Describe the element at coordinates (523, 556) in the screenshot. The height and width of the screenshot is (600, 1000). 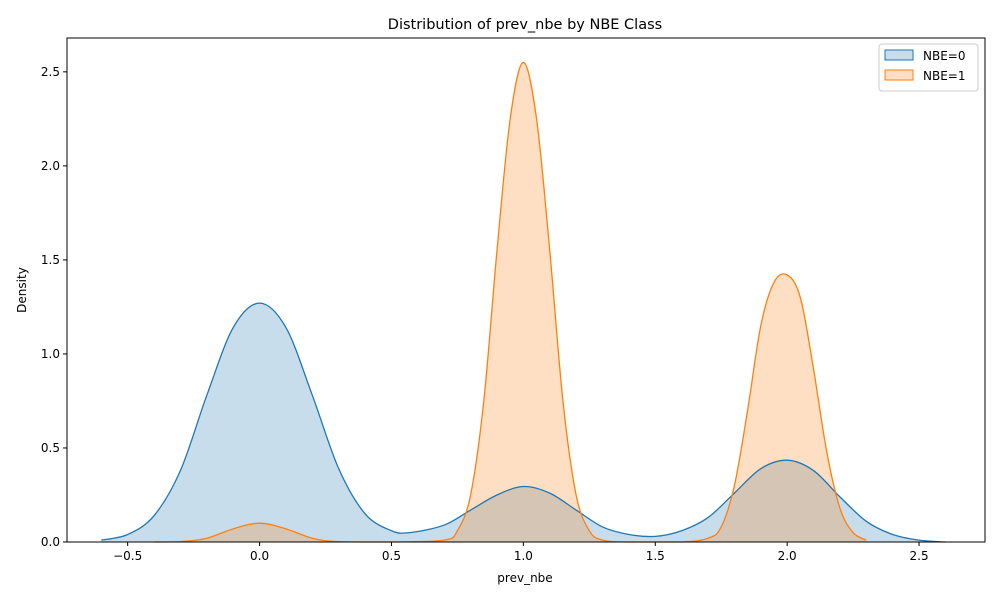
I see `x-tick-label: 1.0` at that location.